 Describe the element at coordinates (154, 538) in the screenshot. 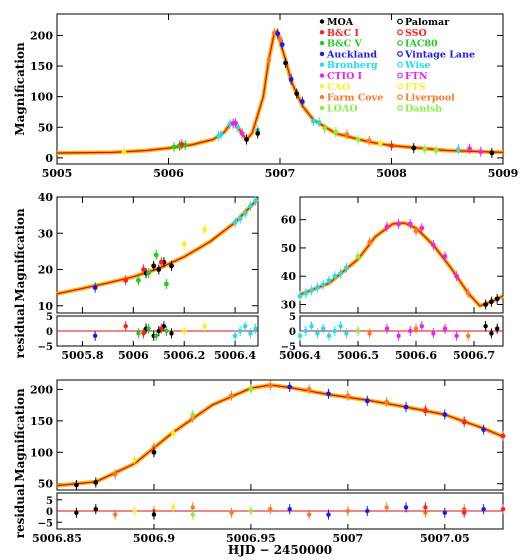

I see `x-tick-label: 5006.9` at that location.